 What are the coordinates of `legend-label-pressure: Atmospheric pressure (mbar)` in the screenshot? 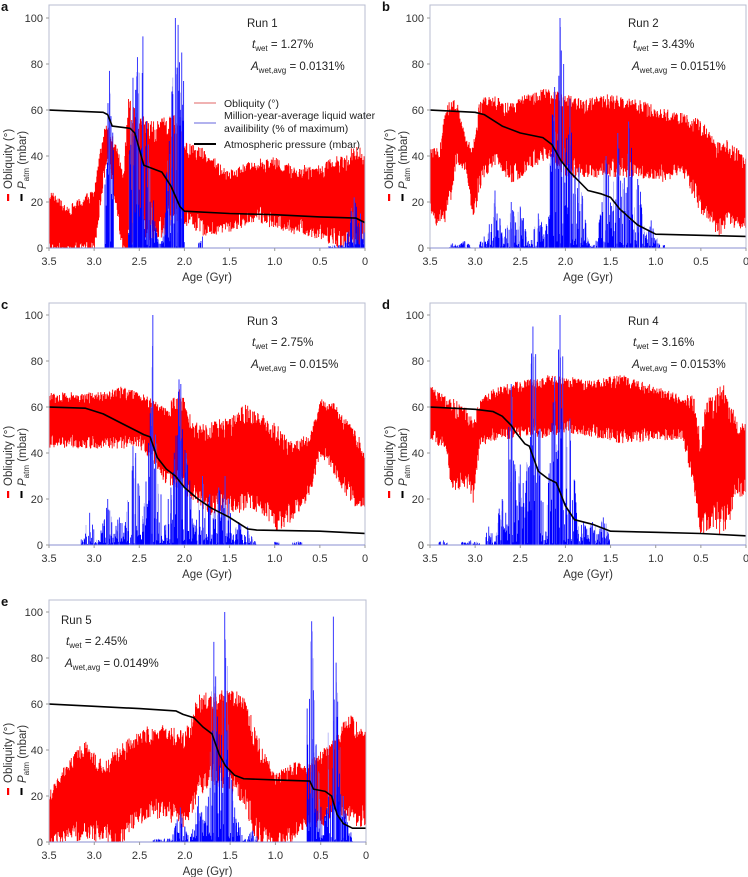 It's located at (292, 145).